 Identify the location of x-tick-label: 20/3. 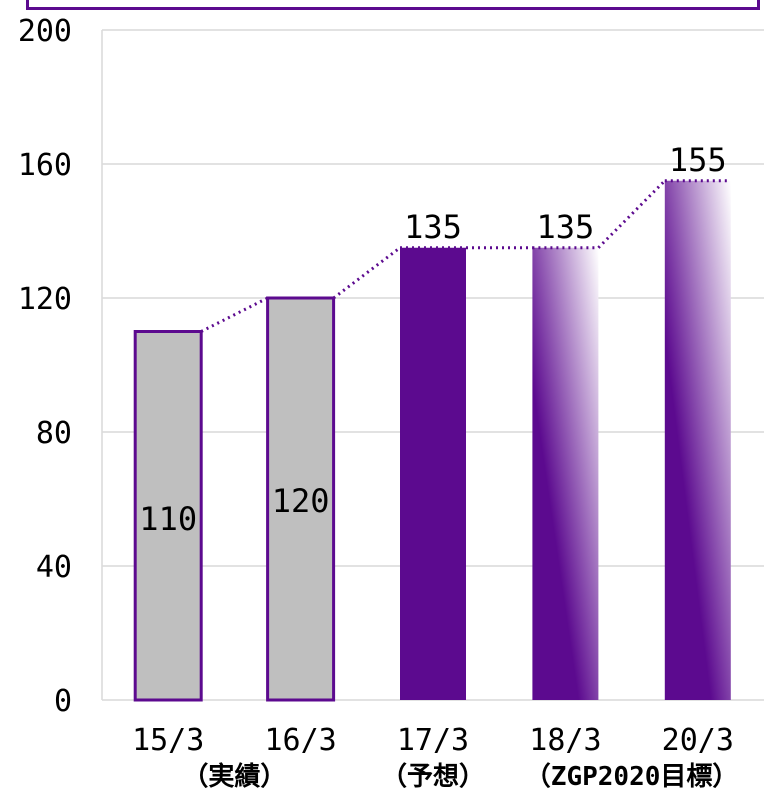
(698, 740).